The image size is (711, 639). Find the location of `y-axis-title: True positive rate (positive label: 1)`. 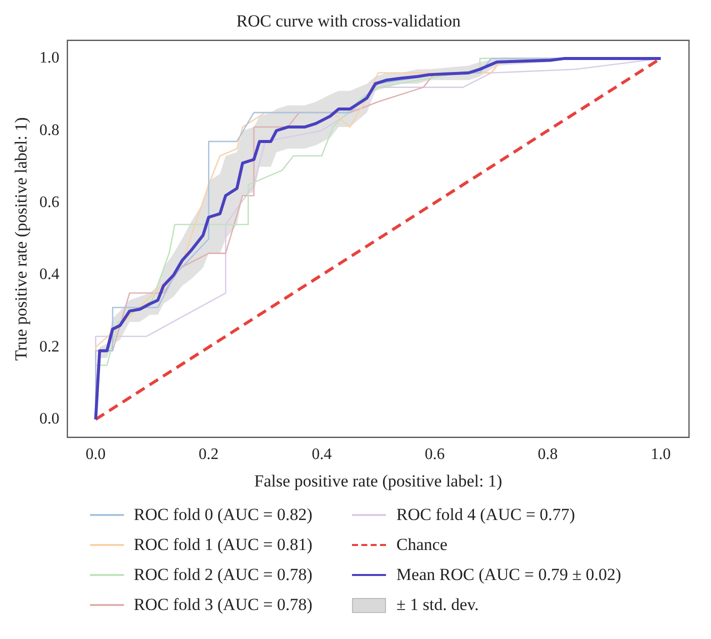

y-axis-title: True positive rate (positive label: 1) is located at coordinates (21, 239).